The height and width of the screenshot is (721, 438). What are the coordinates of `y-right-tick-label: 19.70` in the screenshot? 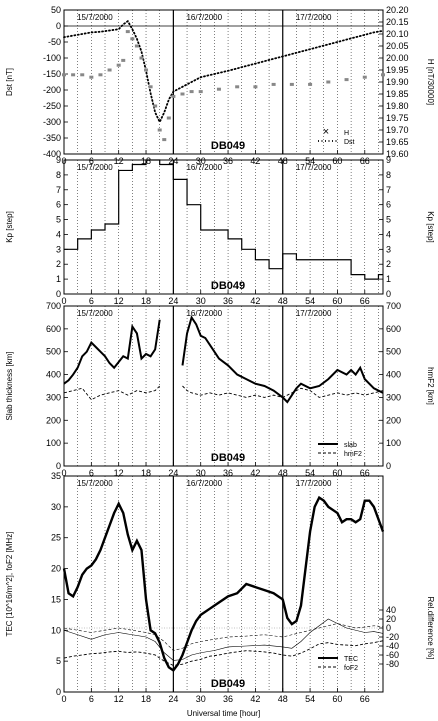 It's located at (397, 130).